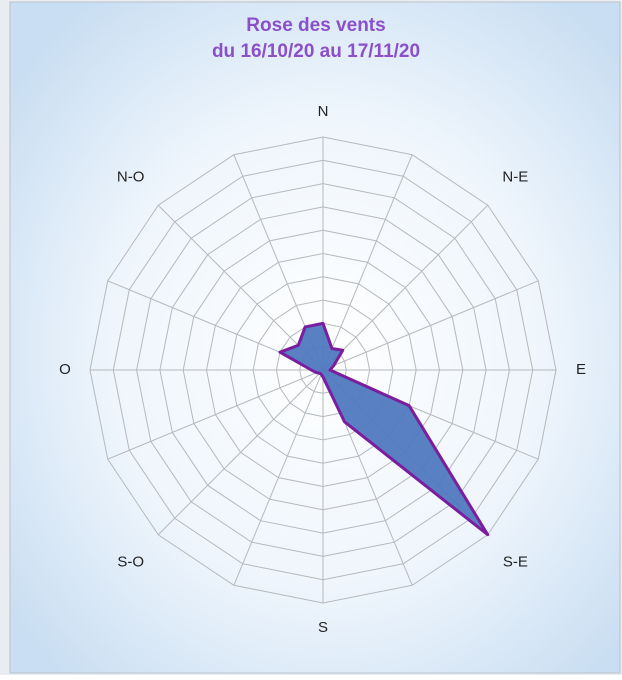 The height and width of the screenshot is (680, 622). Describe the element at coordinates (515, 561) in the screenshot. I see `axis-label: S-E` at that location.